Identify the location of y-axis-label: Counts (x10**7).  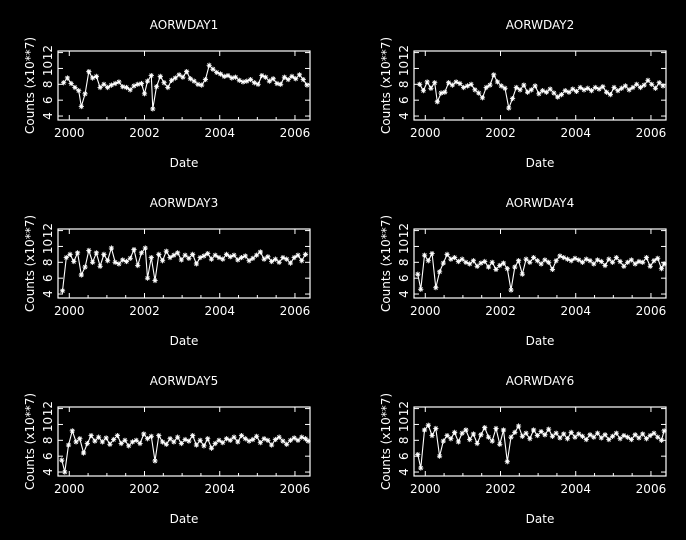
(30, 263).